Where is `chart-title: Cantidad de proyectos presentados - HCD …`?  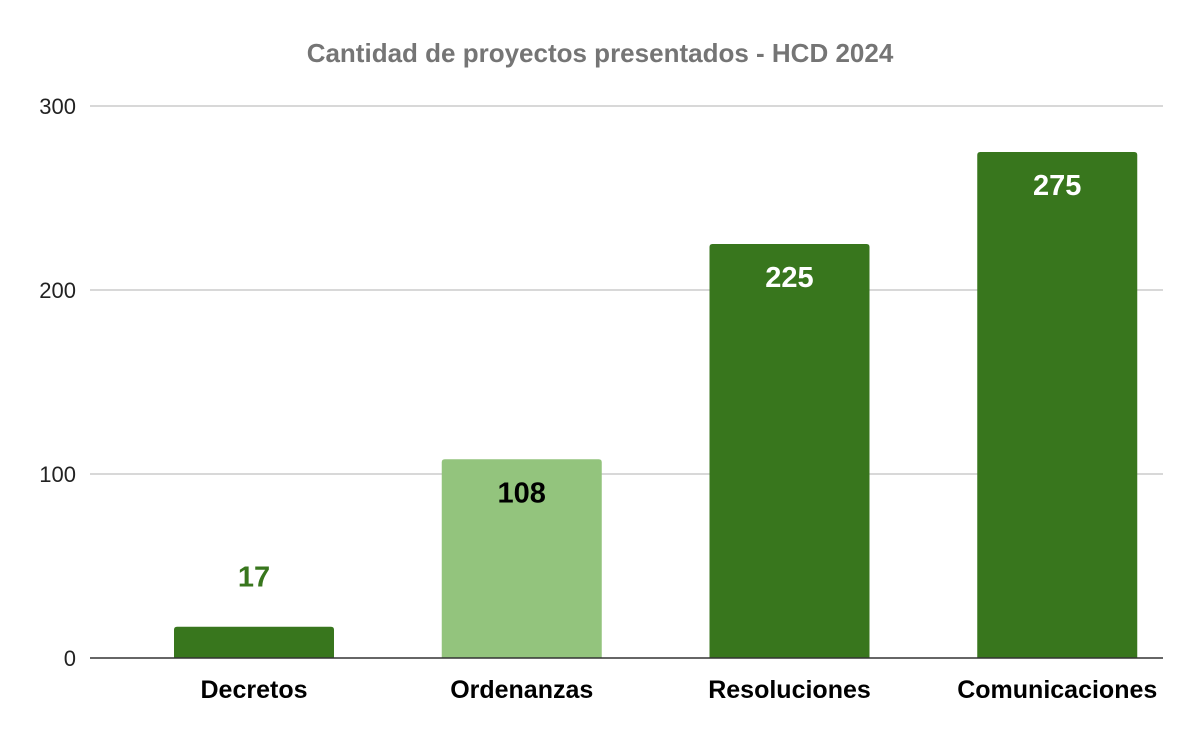 chart-title: Cantidad de proyectos presentados - HCD … is located at coordinates (600, 53).